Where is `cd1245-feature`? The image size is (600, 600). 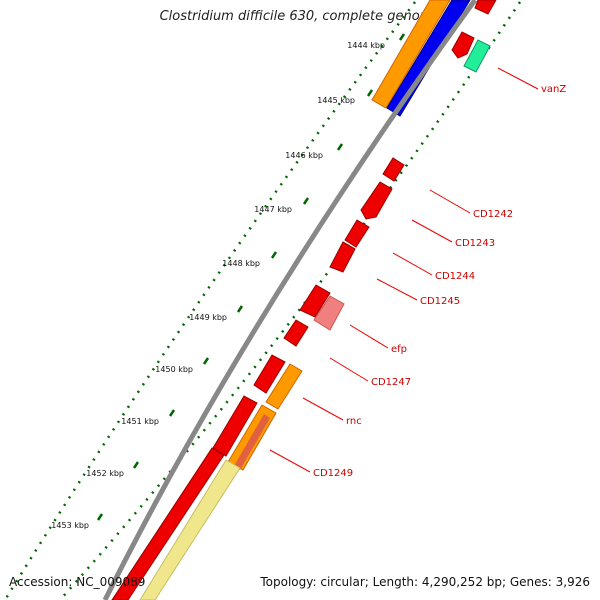
cd1245-feature is located at coordinates (342, 257).